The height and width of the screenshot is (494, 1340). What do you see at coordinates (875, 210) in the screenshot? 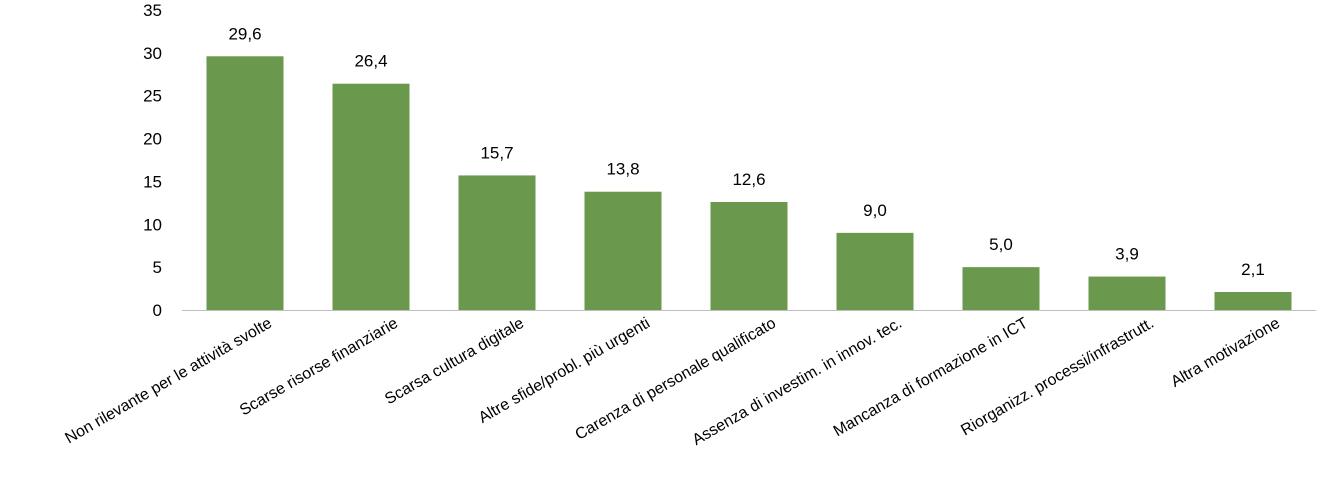
I see `data-label: 9,0` at bounding box center [875, 210].